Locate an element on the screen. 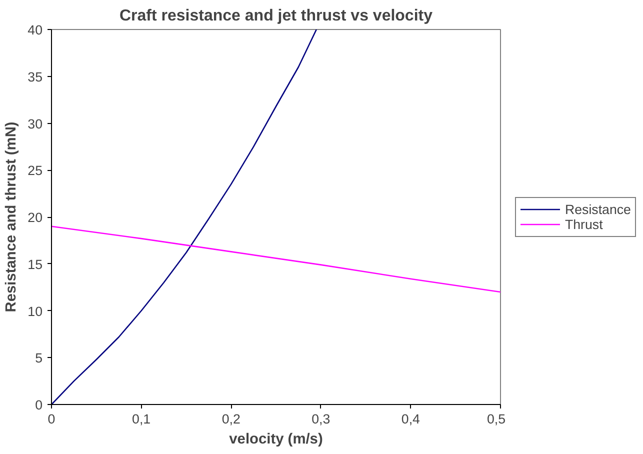  y-axis-title: Resistance and thrust (mN) is located at coordinates (12, 217).